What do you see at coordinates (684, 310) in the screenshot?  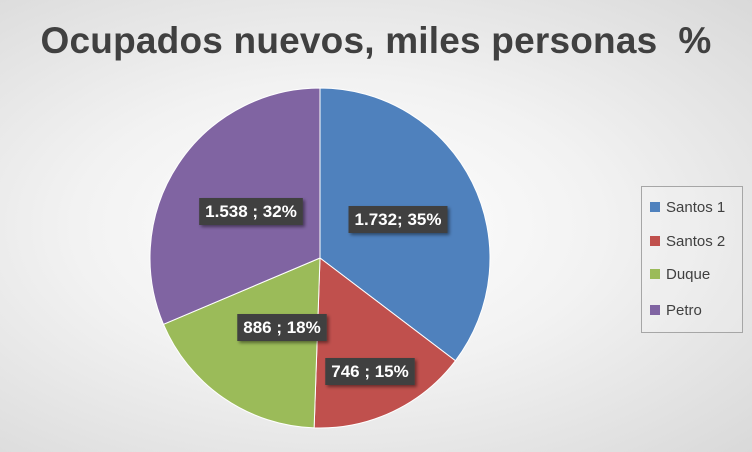 I see `legend-label: Petro` at bounding box center [684, 310].